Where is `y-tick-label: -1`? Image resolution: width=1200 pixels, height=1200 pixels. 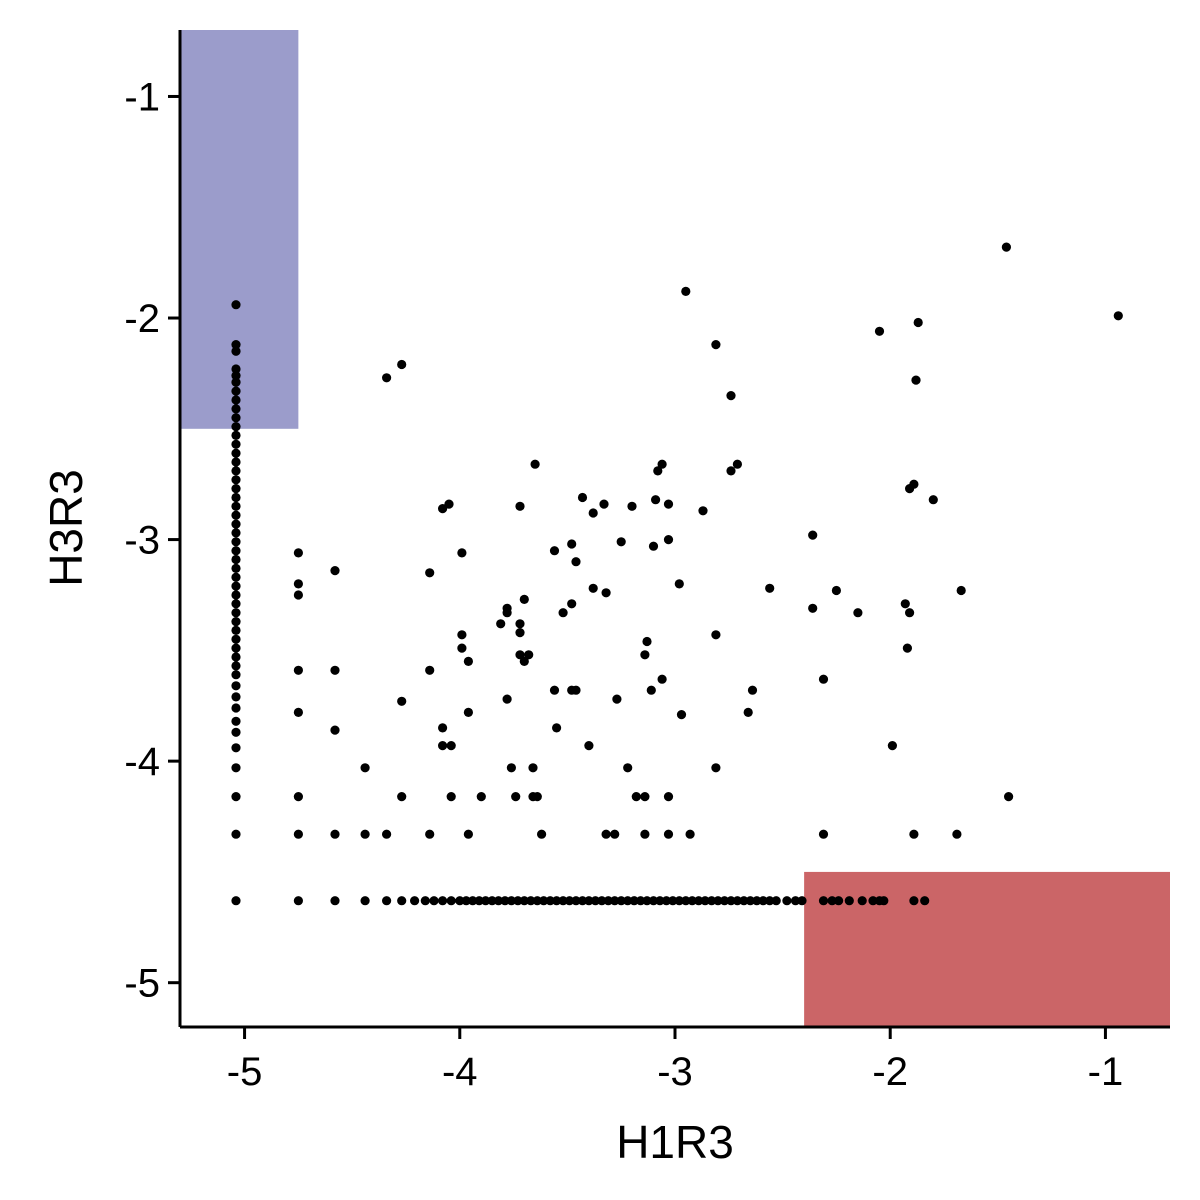 y-tick-label: -1 is located at coordinates (142, 97).